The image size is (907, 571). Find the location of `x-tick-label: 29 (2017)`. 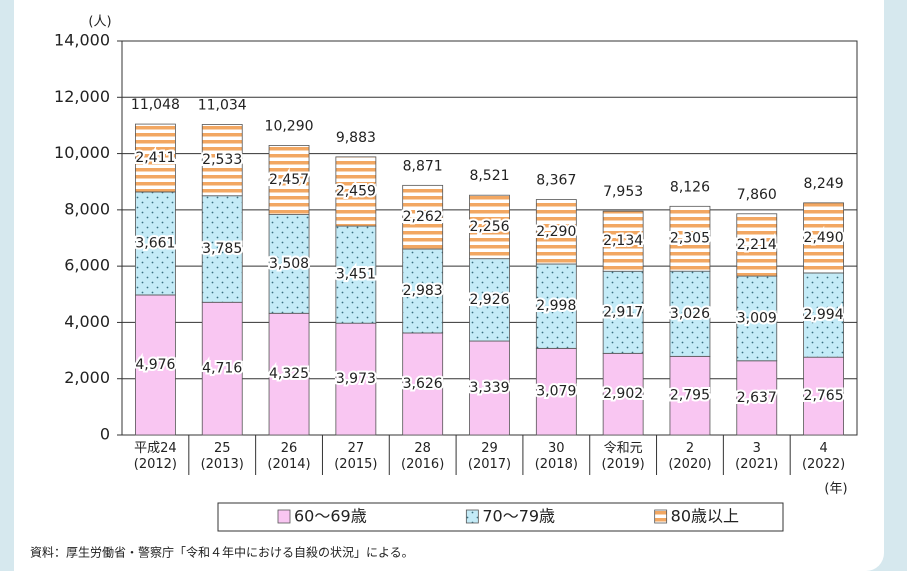

x-tick-label: 29 (2017) is located at coordinates (489, 456).